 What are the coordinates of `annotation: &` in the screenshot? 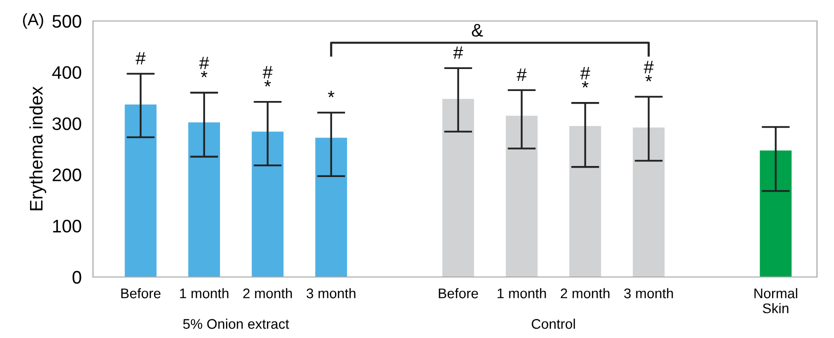 It's located at (477, 30).